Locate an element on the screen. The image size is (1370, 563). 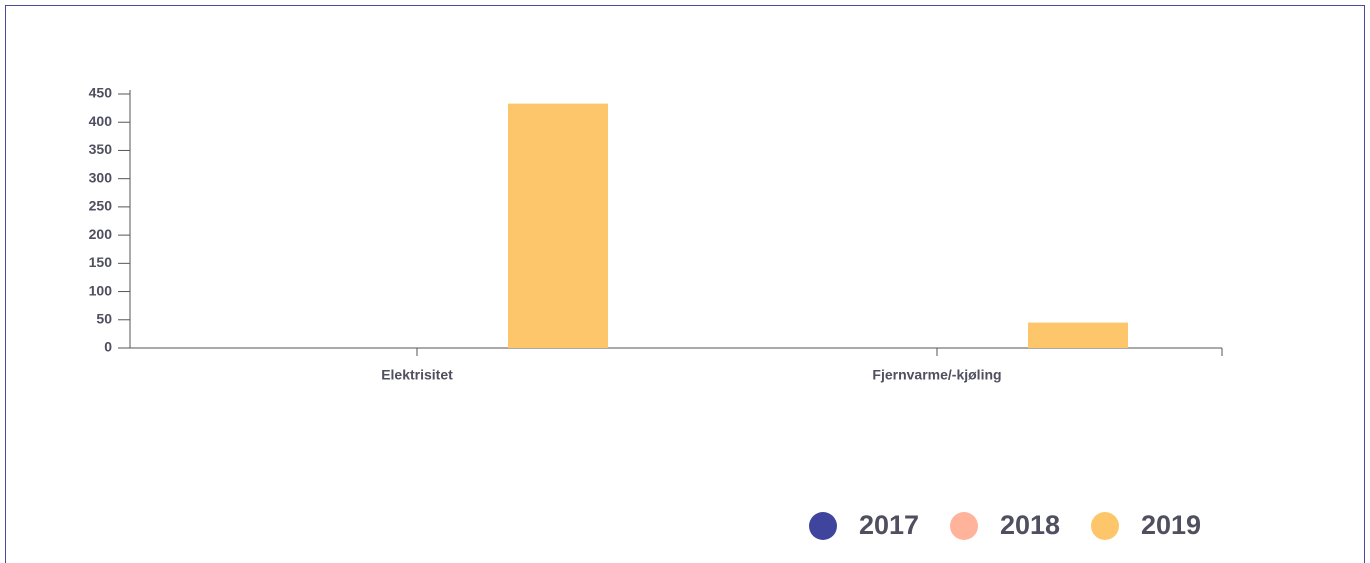
y-tick-label: 450 is located at coordinates (101, 93).